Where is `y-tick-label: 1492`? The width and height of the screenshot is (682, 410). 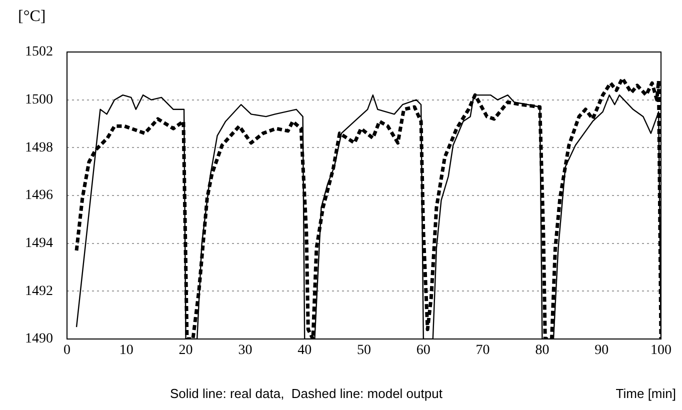 y-tick-label: 1492 is located at coordinates (39, 291).